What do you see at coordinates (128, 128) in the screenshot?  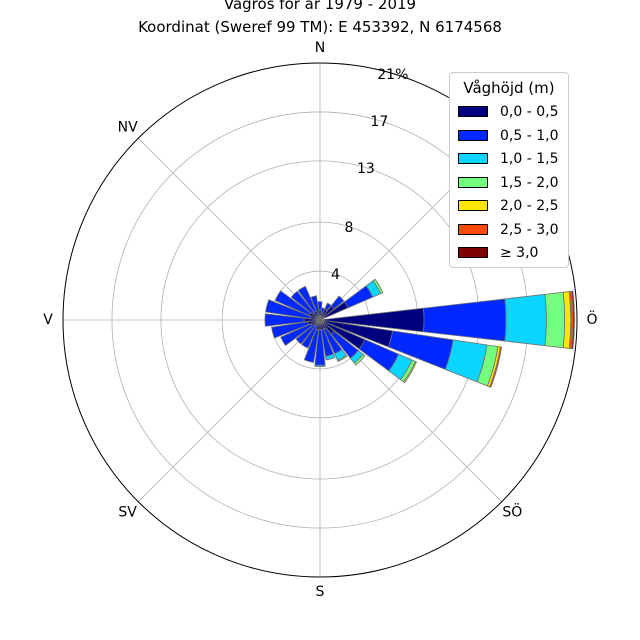 I see `direction-label: NV` at bounding box center [128, 128].